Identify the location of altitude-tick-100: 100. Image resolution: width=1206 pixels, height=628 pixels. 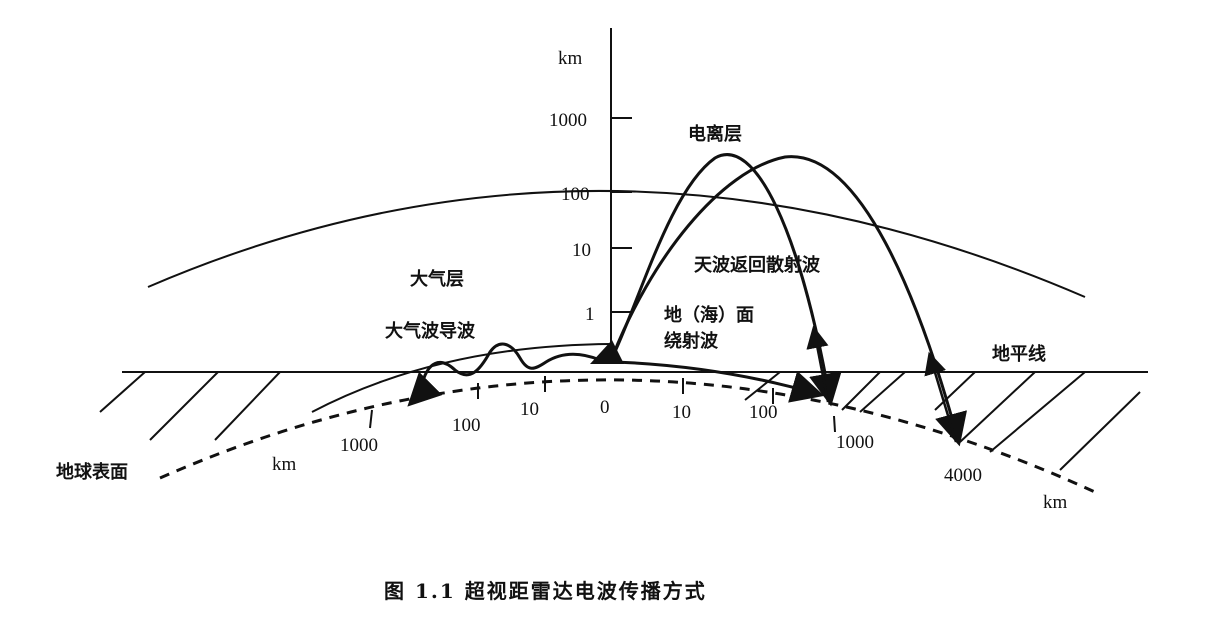
(575, 194).